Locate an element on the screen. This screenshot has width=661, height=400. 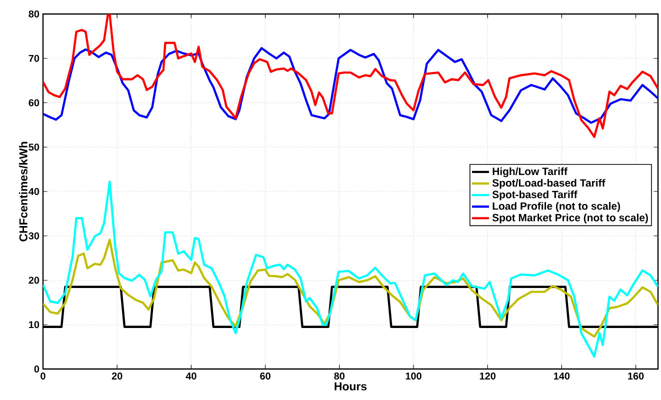
y-tick-label: 10 is located at coordinates (34, 324).